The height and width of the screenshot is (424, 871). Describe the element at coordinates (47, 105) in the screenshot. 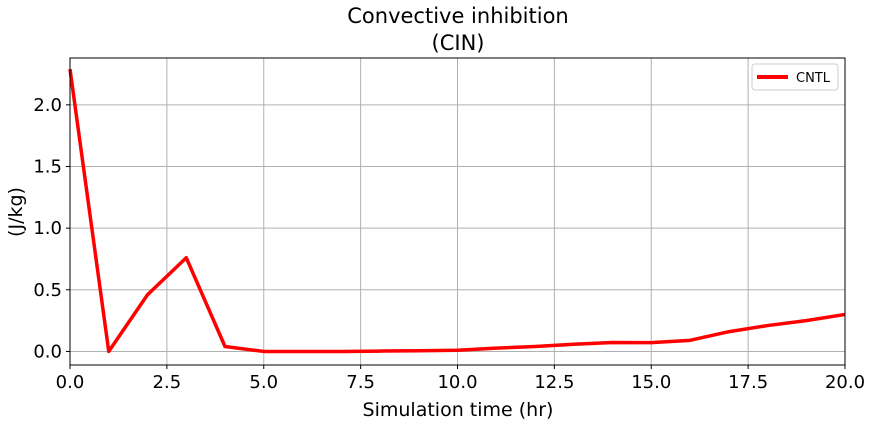

I see `y-tick-label: 2.0` at that location.